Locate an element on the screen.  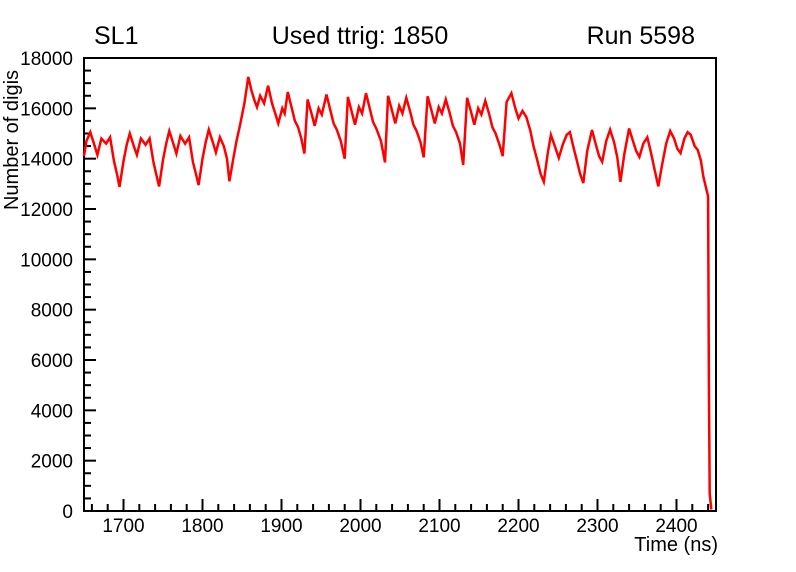
y-axis-title: Number of digis is located at coordinates (12, 140).